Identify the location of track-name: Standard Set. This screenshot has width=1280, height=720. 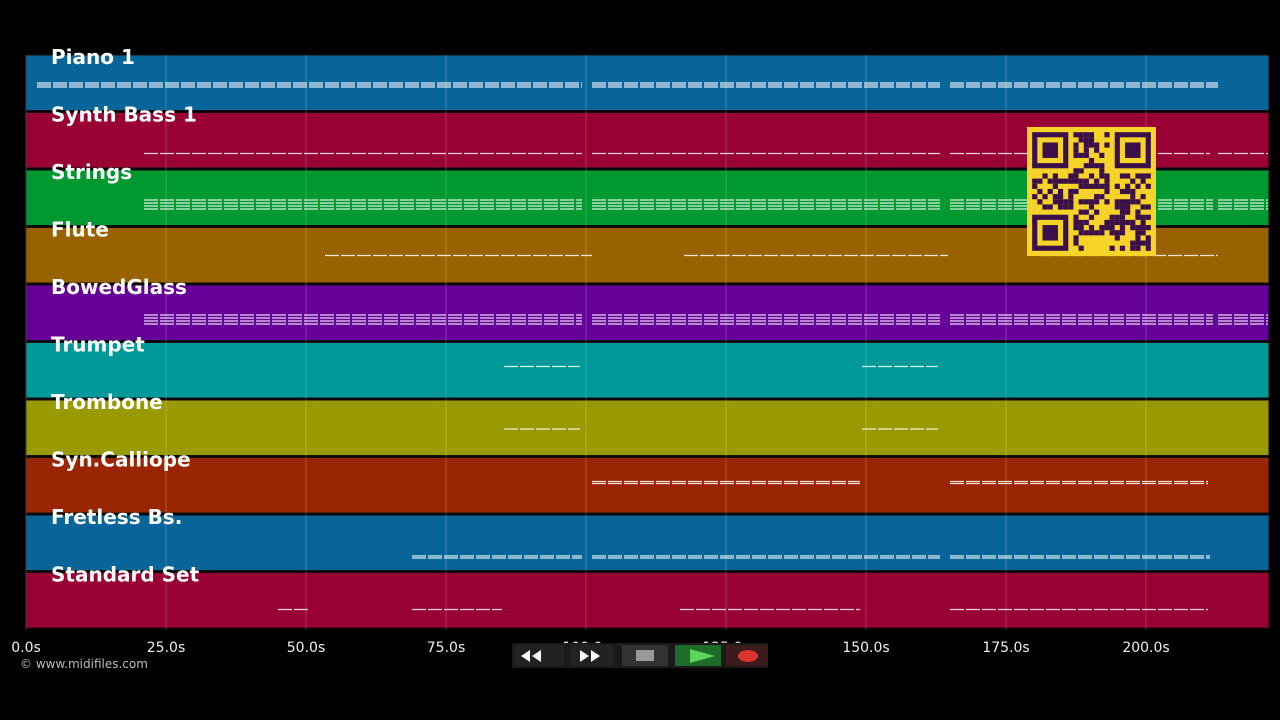
(125, 575).